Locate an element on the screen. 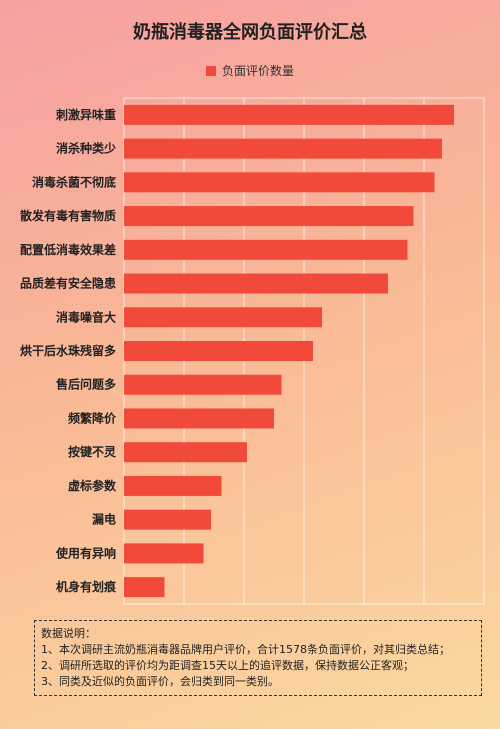 The width and height of the screenshot is (500, 729). legend-swatch is located at coordinates (210, 71).